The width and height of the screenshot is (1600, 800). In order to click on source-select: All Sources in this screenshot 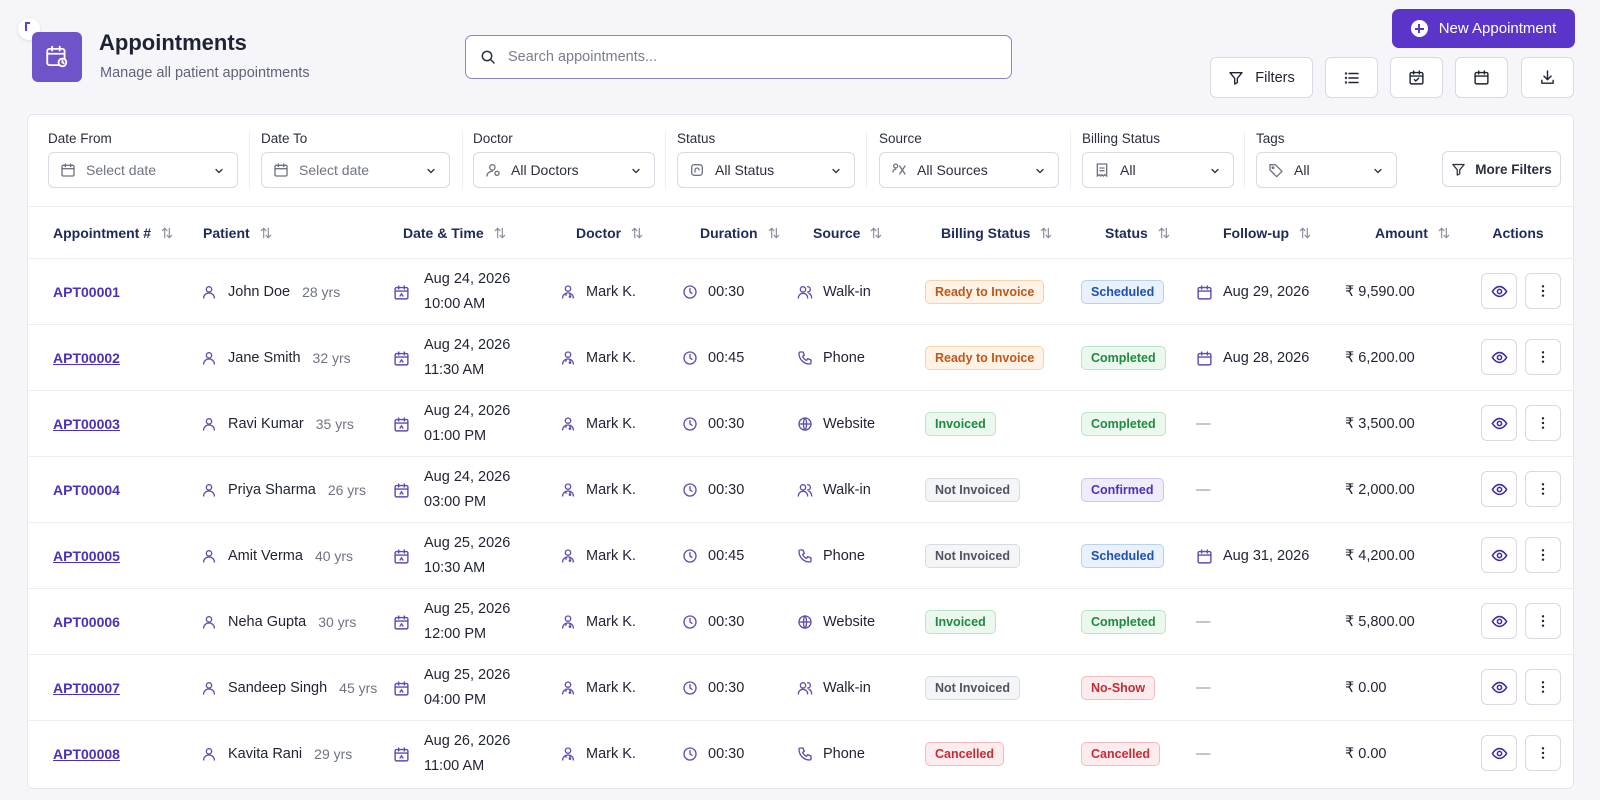, I will do `click(969, 170)`.